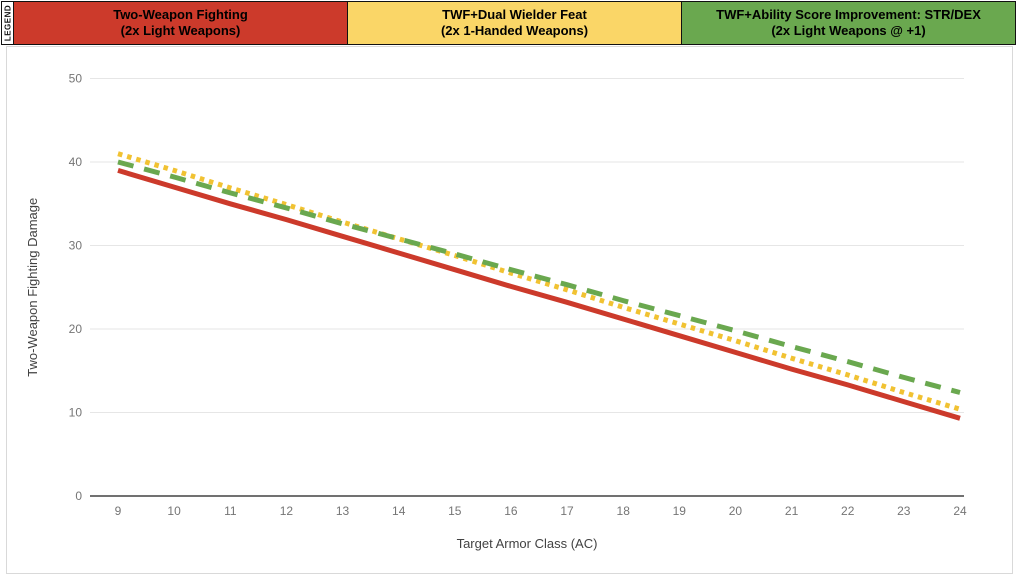  What do you see at coordinates (455, 511) in the screenshot?
I see `x-tick-label: 15` at bounding box center [455, 511].